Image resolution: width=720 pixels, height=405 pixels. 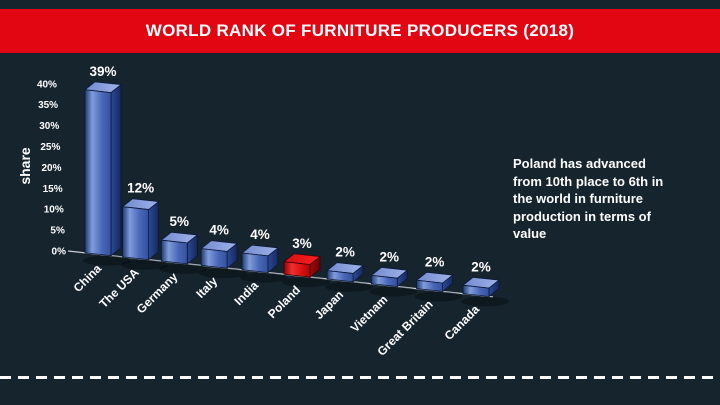 What do you see at coordinates (340, 276) in the screenshot?
I see `bar-japan` at bounding box center [340, 276].